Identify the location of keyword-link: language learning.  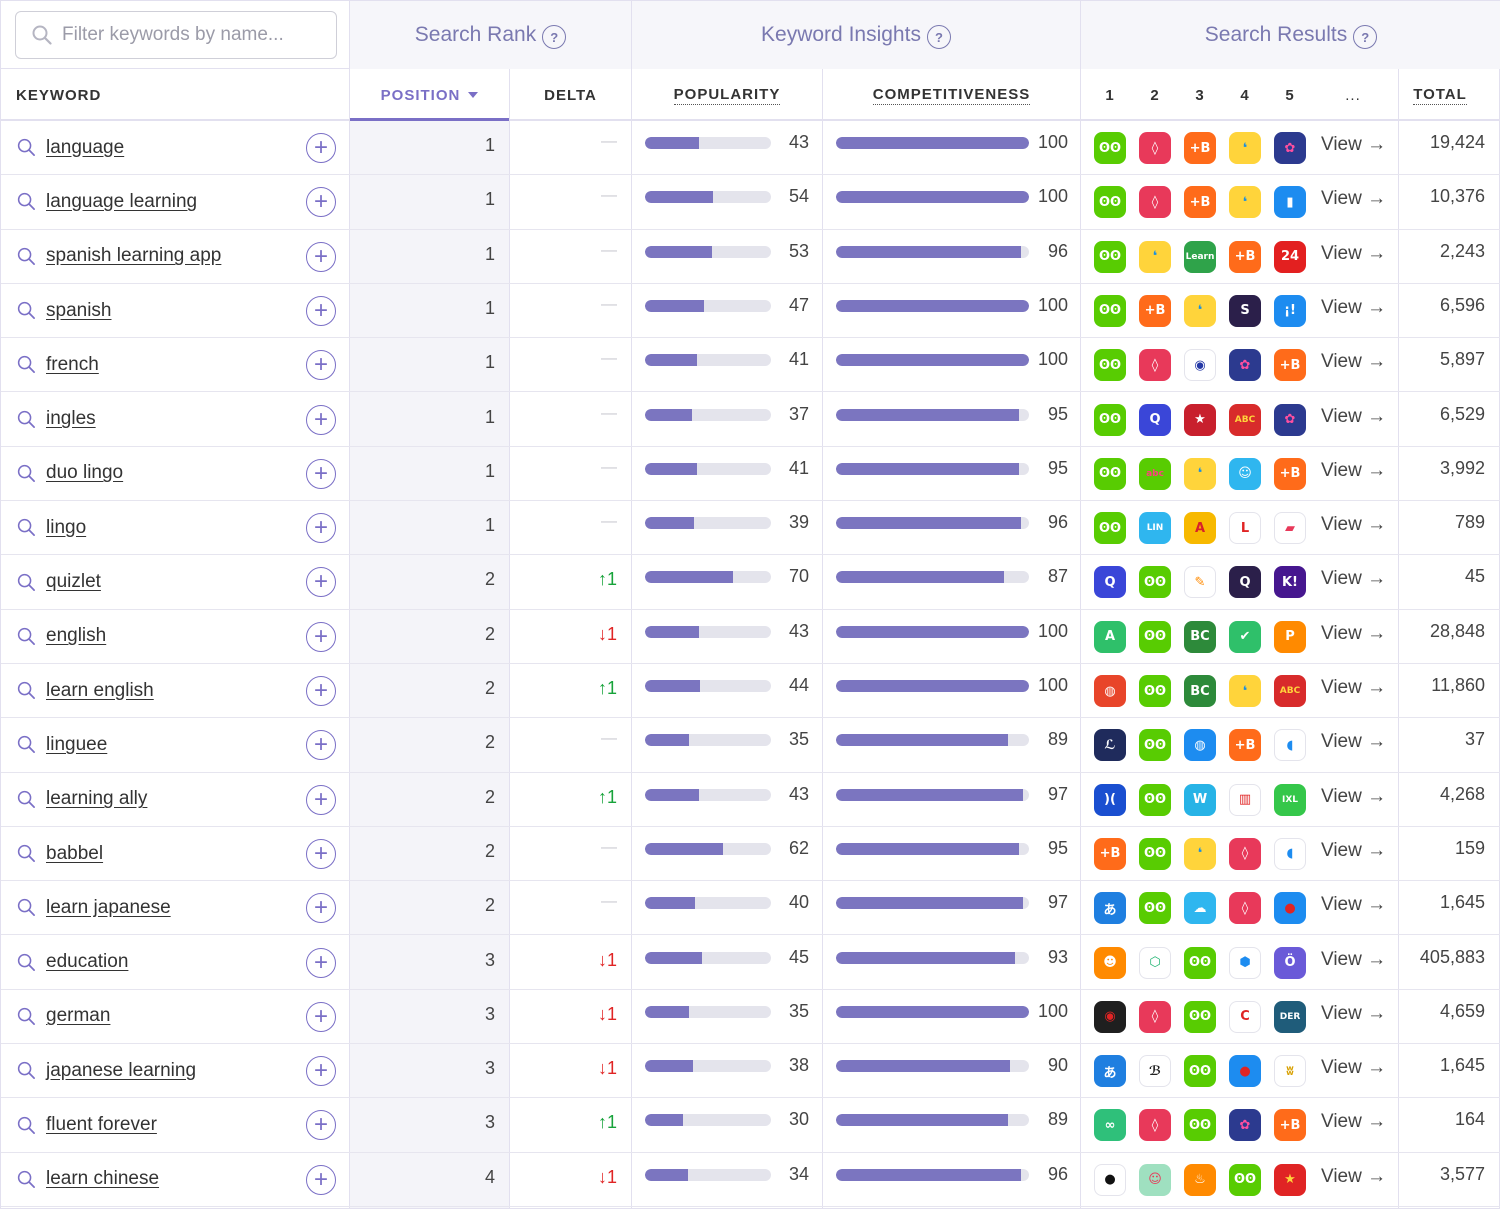
(122, 201).